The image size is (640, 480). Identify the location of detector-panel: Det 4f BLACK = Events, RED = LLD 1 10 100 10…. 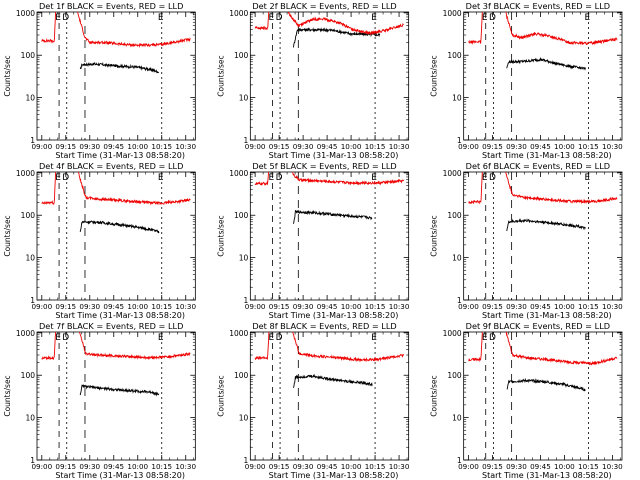
(100, 240).